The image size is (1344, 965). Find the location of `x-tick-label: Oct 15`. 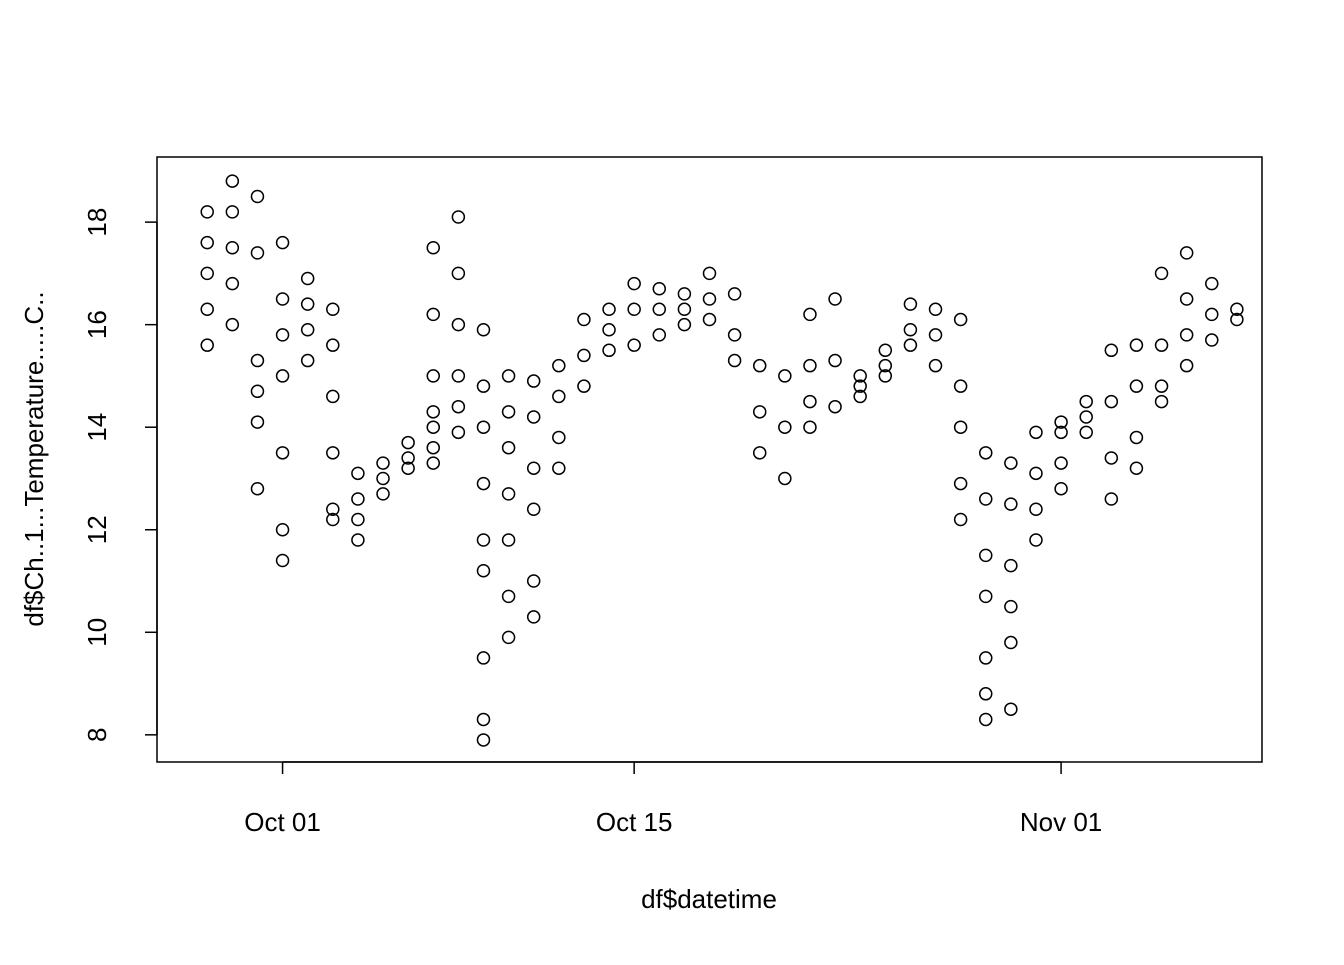

x-tick-label: Oct 15 is located at coordinates (634, 822).